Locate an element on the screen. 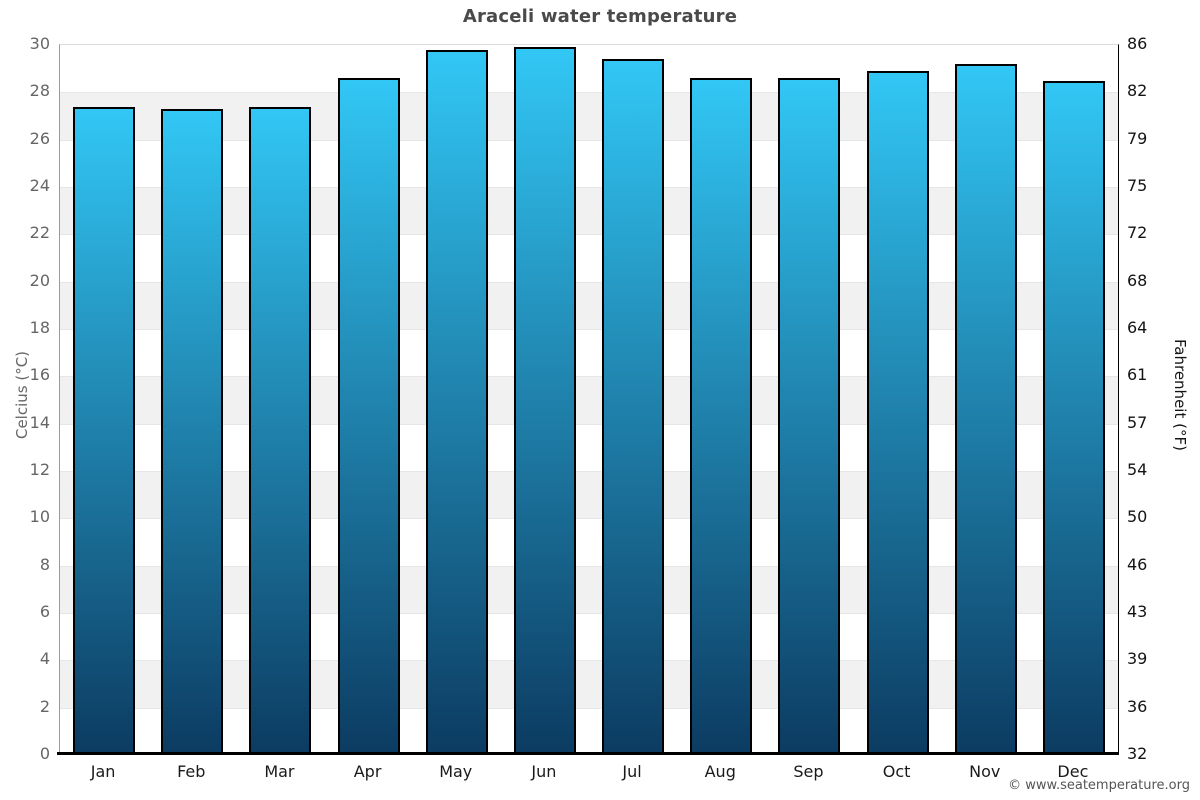  fahrenheit-tick-label: 57 is located at coordinates (1137, 422).